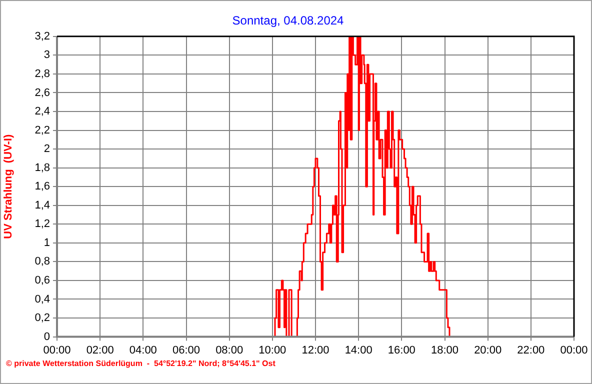 This screenshot has width=592, height=384. What do you see at coordinates (358, 350) in the screenshot?
I see `x-tick-label: 14:00` at bounding box center [358, 350].